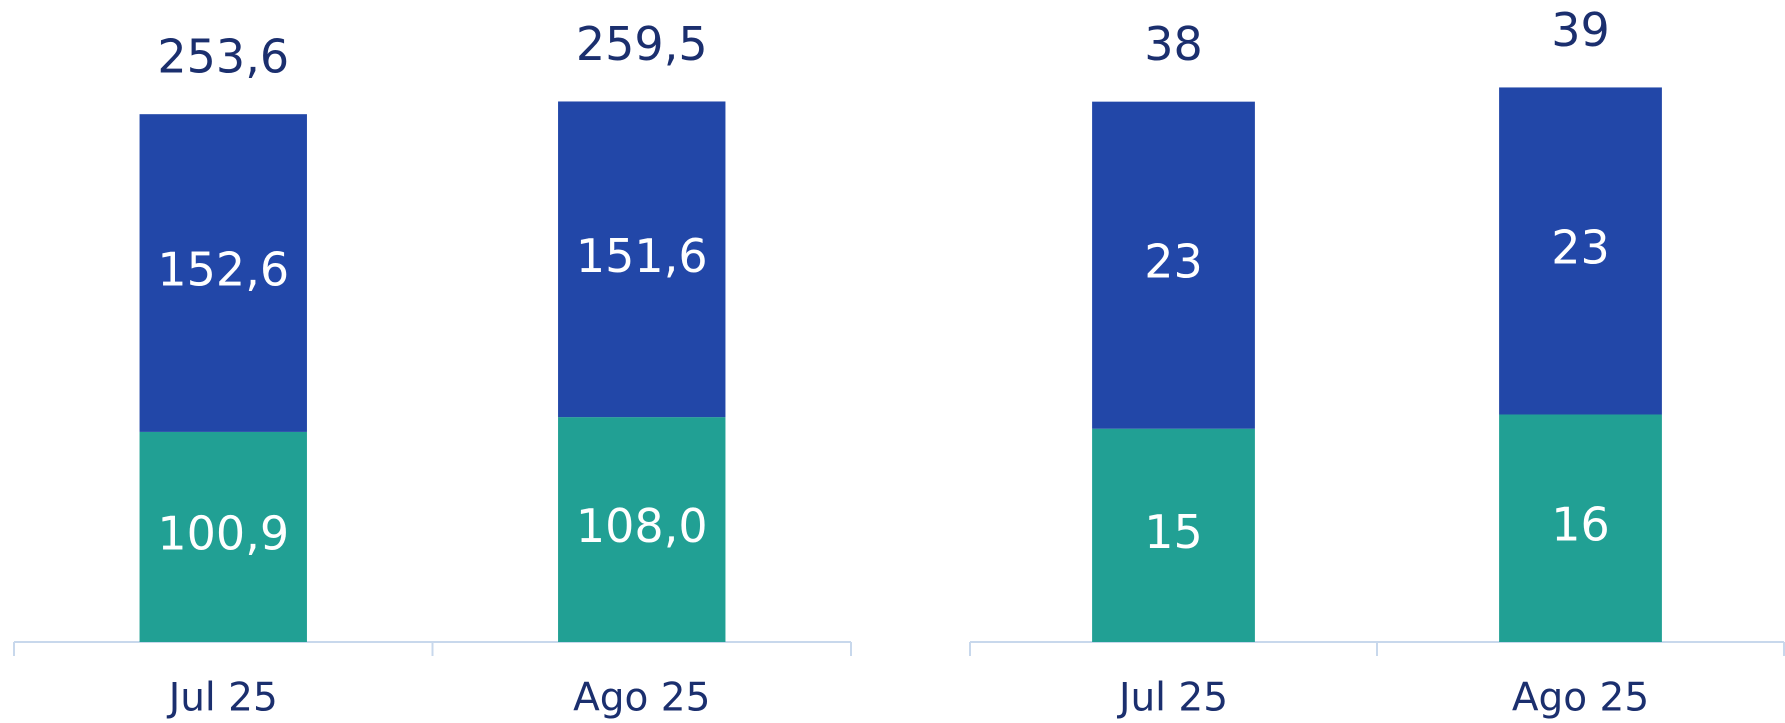 The height and width of the screenshot is (723, 1785). What do you see at coordinates (223, 533) in the screenshot?
I see `segment-label: 100,9` at bounding box center [223, 533].